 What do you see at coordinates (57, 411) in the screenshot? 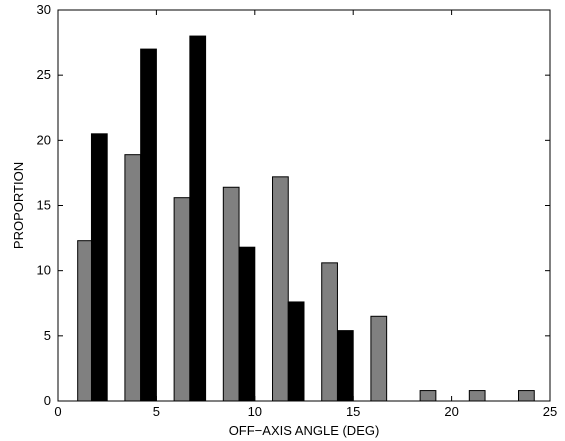
I see `x-tick-label-0: 0` at bounding box center [57, 411].